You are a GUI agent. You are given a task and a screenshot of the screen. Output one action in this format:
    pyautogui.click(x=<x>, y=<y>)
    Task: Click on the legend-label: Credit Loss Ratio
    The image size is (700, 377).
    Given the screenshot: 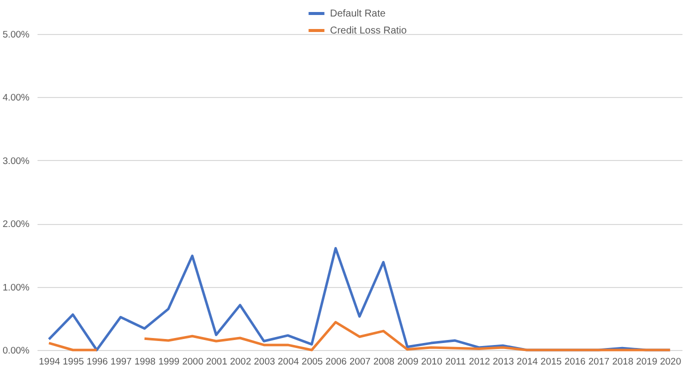 What is the action you would take?
    pyautogui.click(x=369, y=31)
    